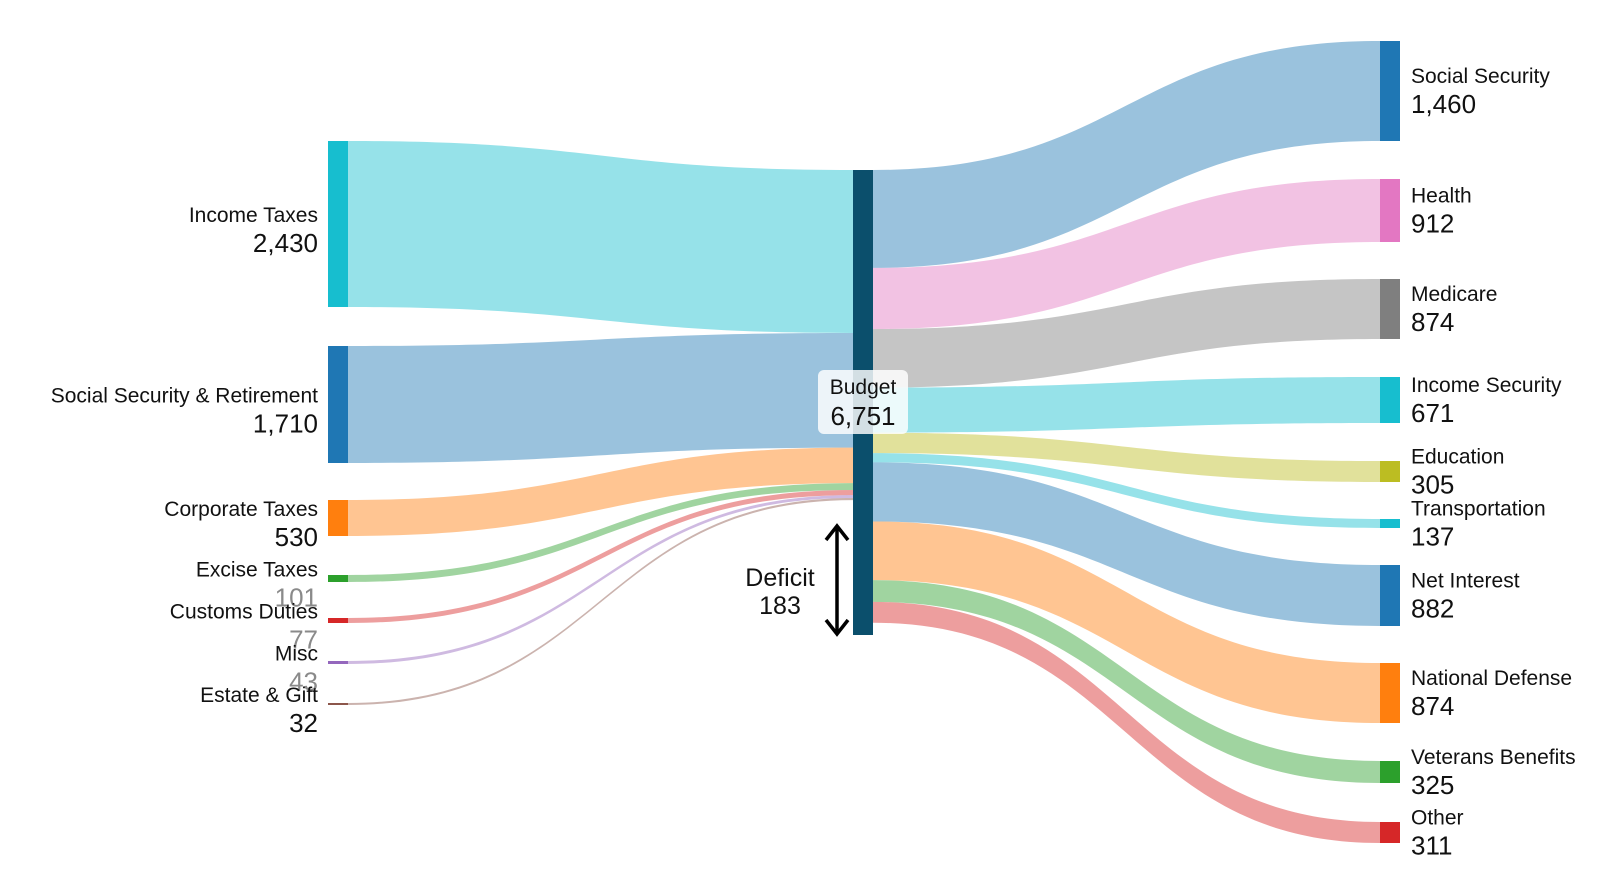 Image resolution: width=1600 pixels, height=880 pixels. Describe the element at coordinates (1390, 595) in the screenshot. I see `node-net-interest` at that location.